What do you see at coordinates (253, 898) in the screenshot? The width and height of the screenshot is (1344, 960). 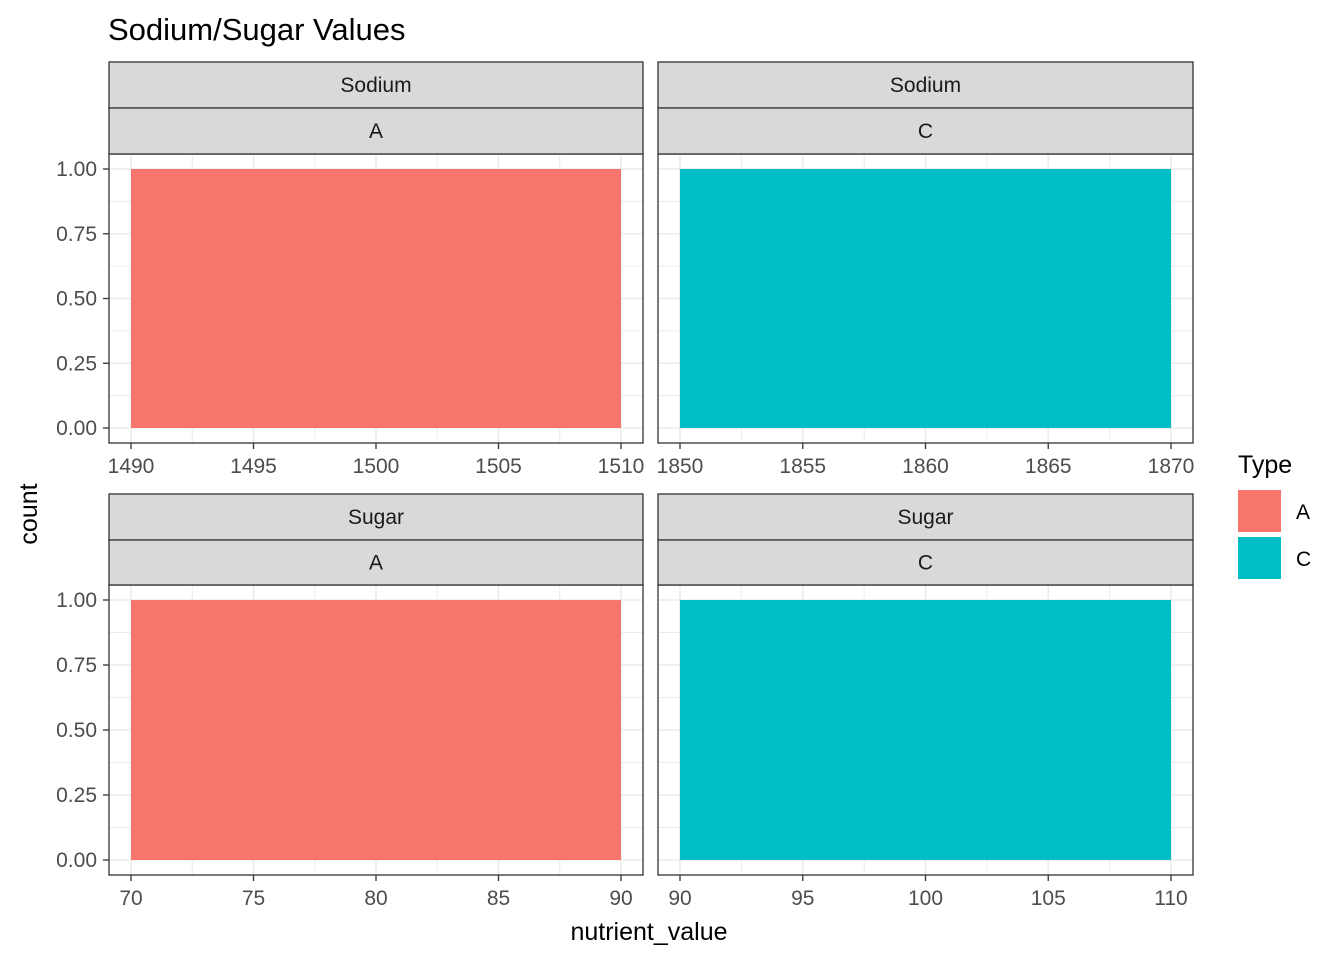 I see `x-tick-label: 75` at bounding box center [253, 898].